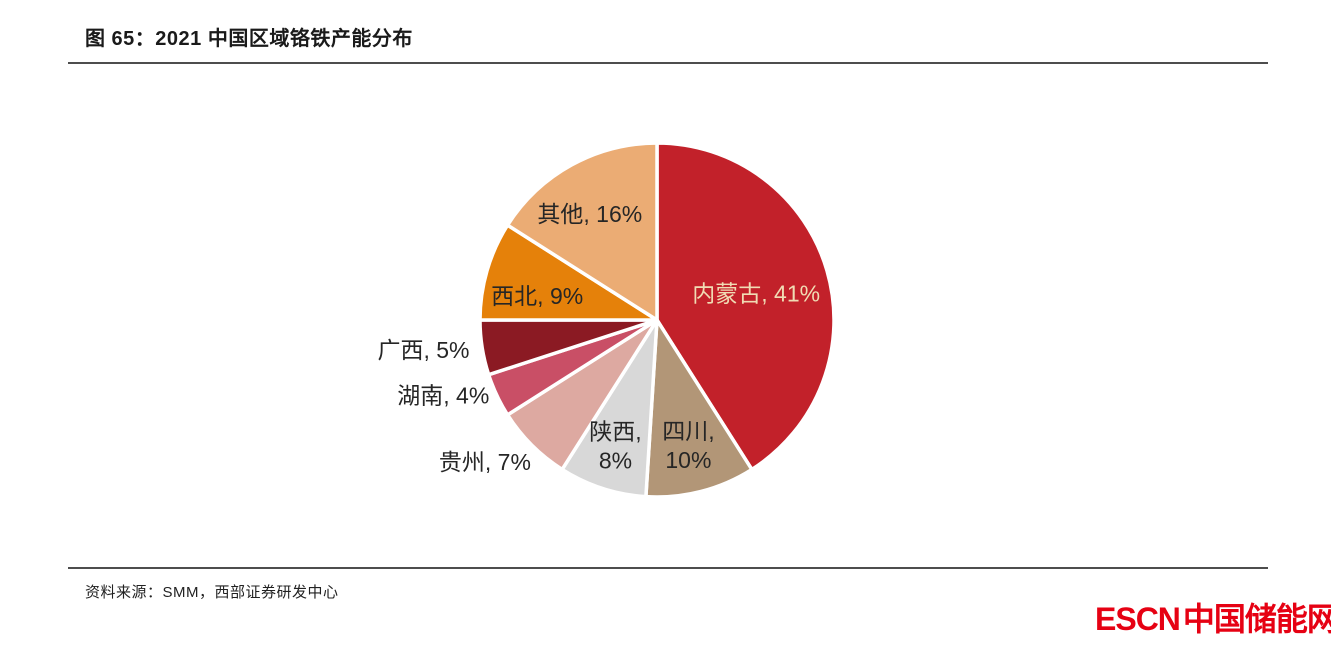 Image resolution: width=1331 pixels, height=650 pixels. I want to click on escn-logo: ESCN中国储能网, so click(1213, 619).